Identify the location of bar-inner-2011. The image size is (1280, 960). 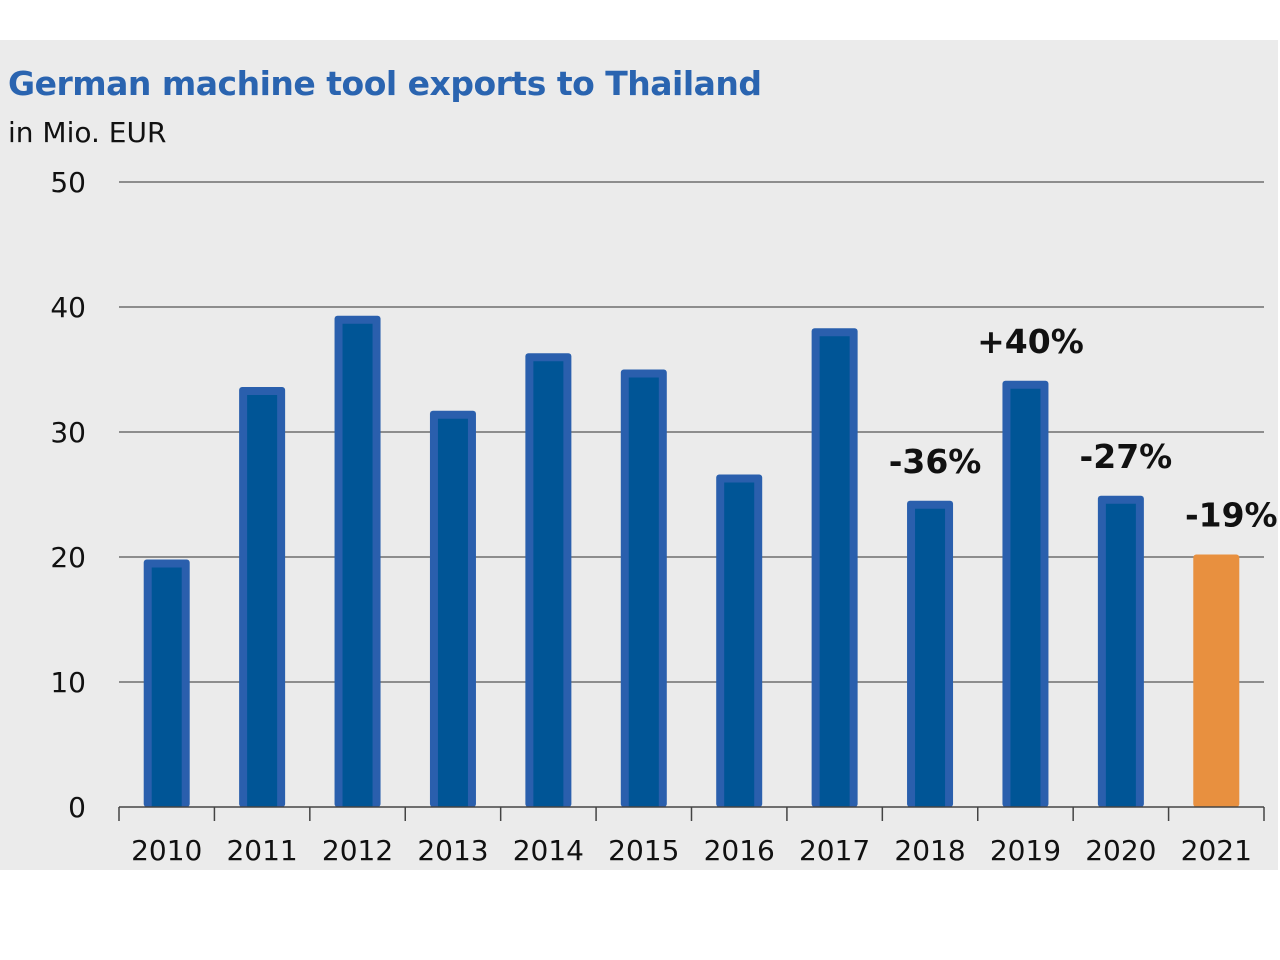
(262, 601).